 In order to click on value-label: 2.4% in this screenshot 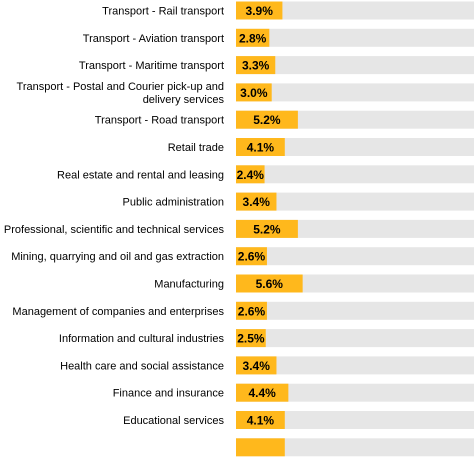, I will do `click(251, 175)`.